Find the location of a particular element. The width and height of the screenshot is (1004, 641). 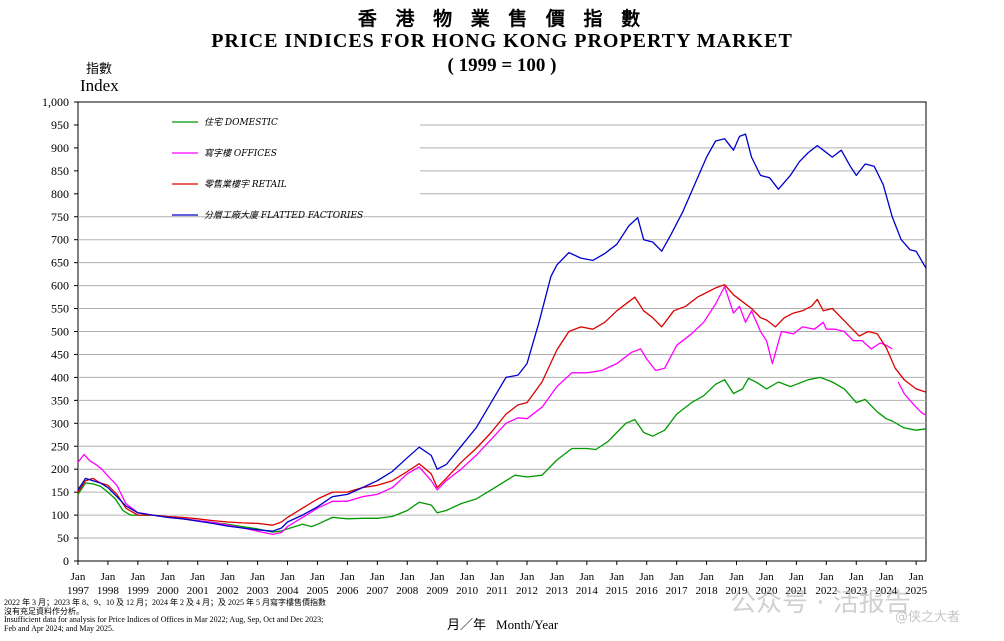

y-tick-label: 300 is located at coordinates (60, 423).